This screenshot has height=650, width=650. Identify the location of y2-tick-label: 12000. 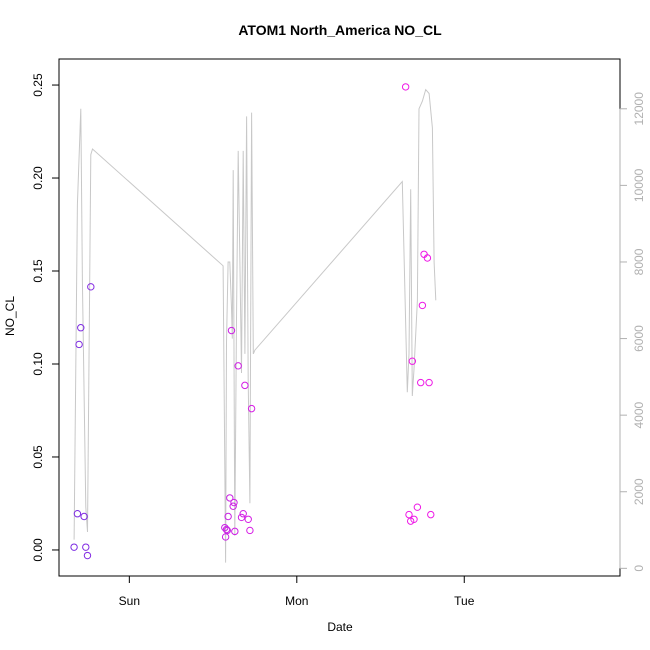
(639, 109).